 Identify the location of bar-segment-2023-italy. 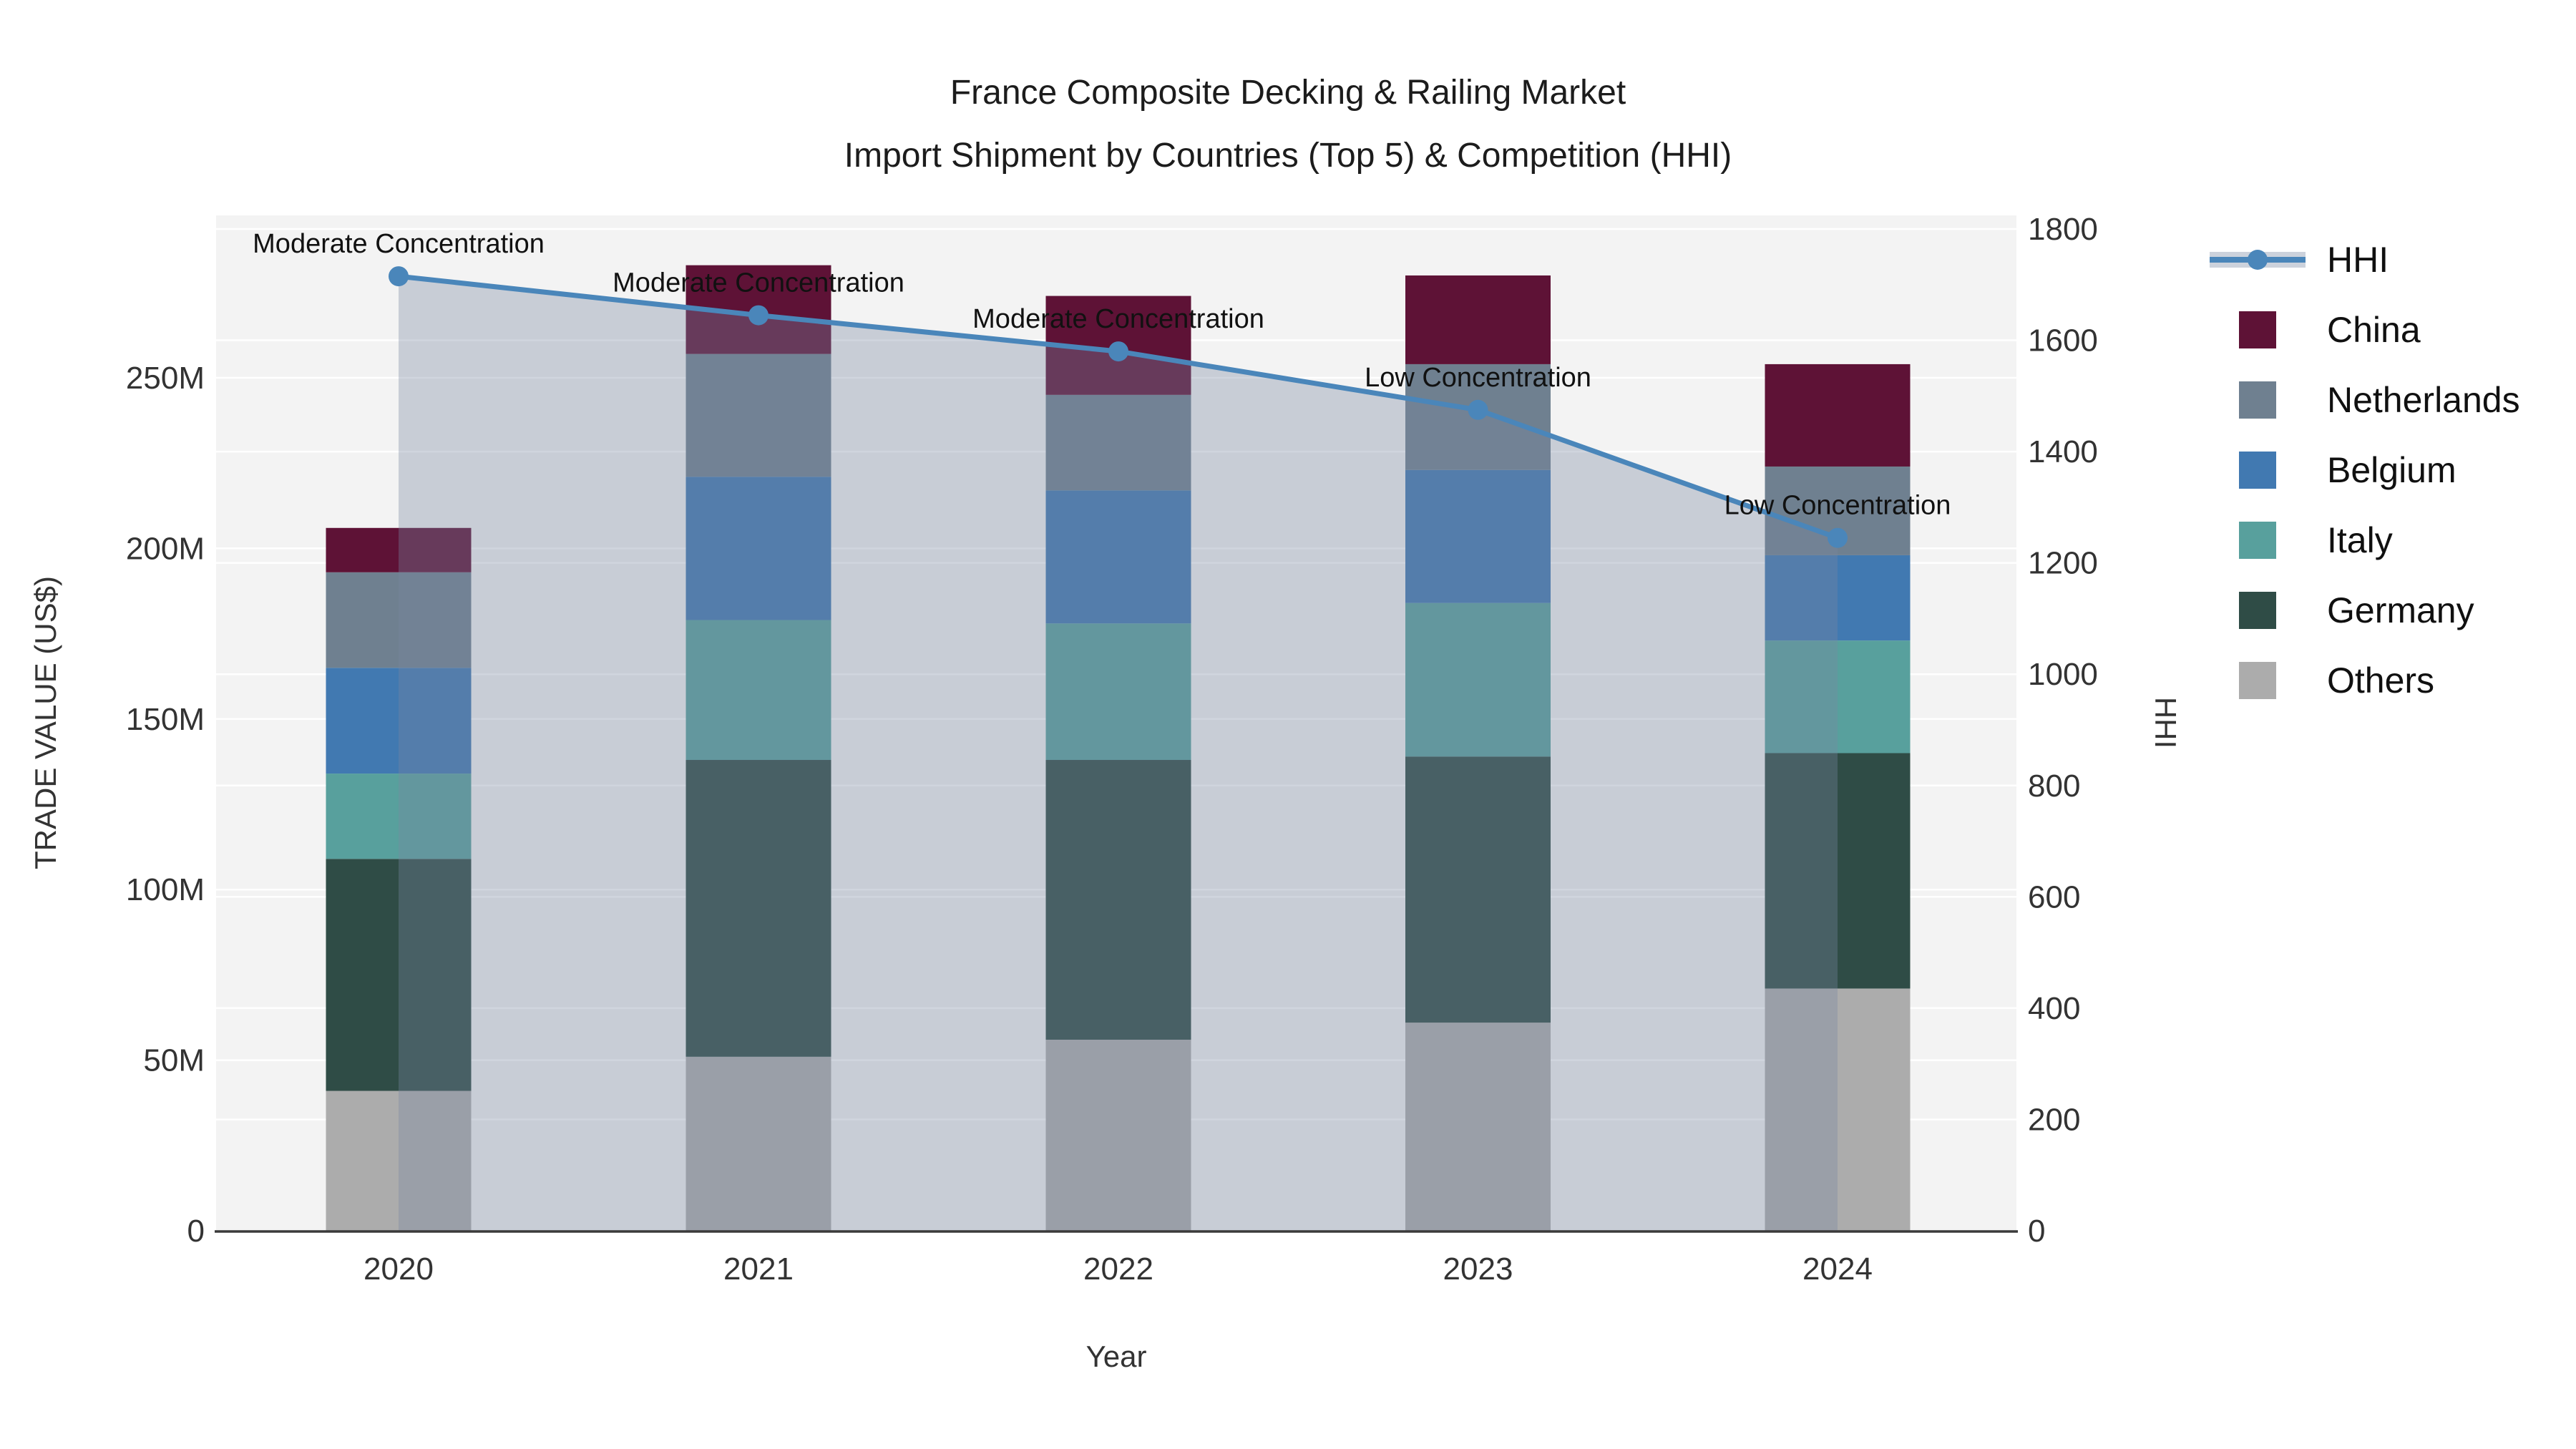
(1478, 679).